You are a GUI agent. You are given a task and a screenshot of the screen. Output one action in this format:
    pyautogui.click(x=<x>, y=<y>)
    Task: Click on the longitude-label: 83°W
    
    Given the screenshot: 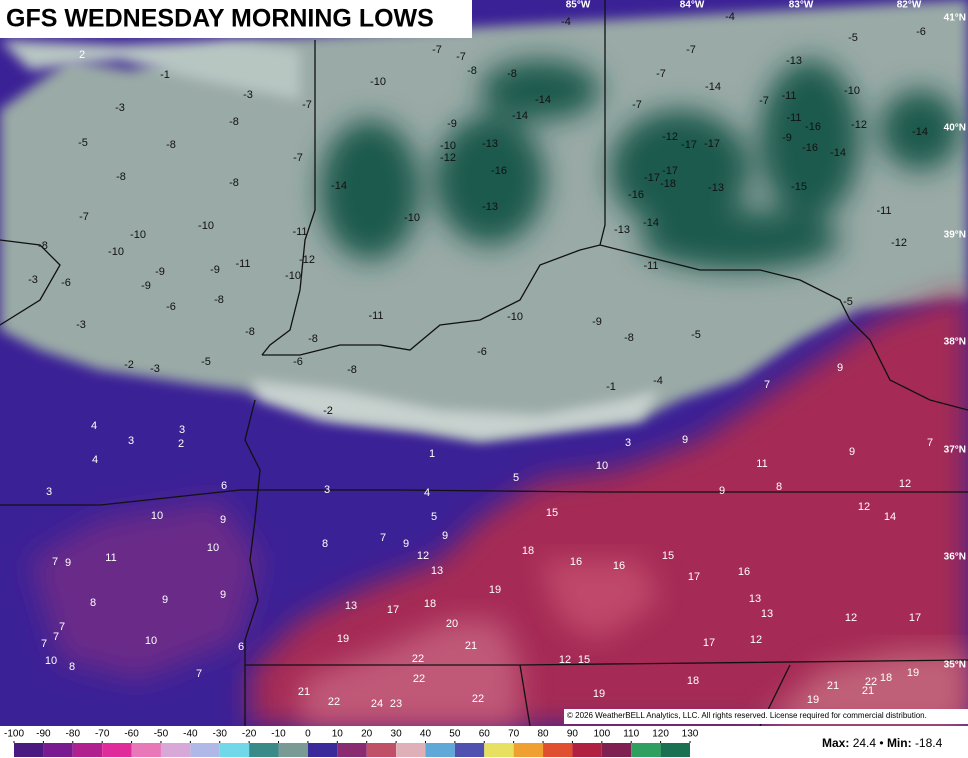 What is the action you would take?
    pyautogui.click(x=801, y=5)
    